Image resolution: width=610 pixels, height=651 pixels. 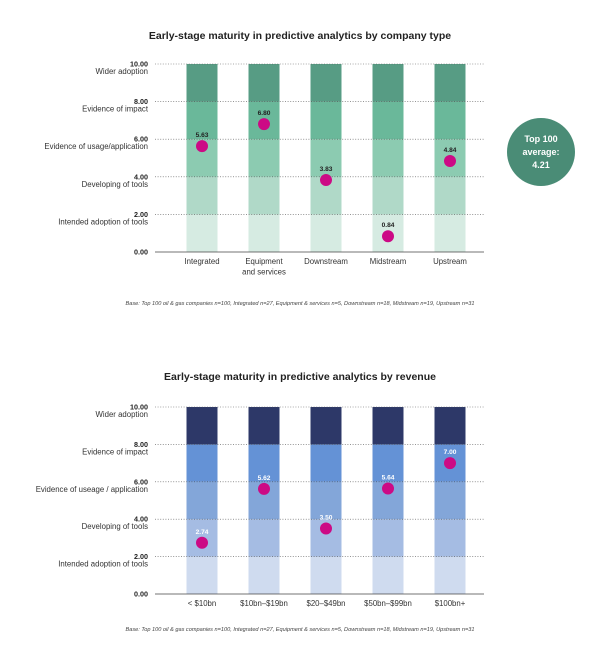 I want to click on x-category-label: $50bn–$99bn, so click(x=388, y=603).